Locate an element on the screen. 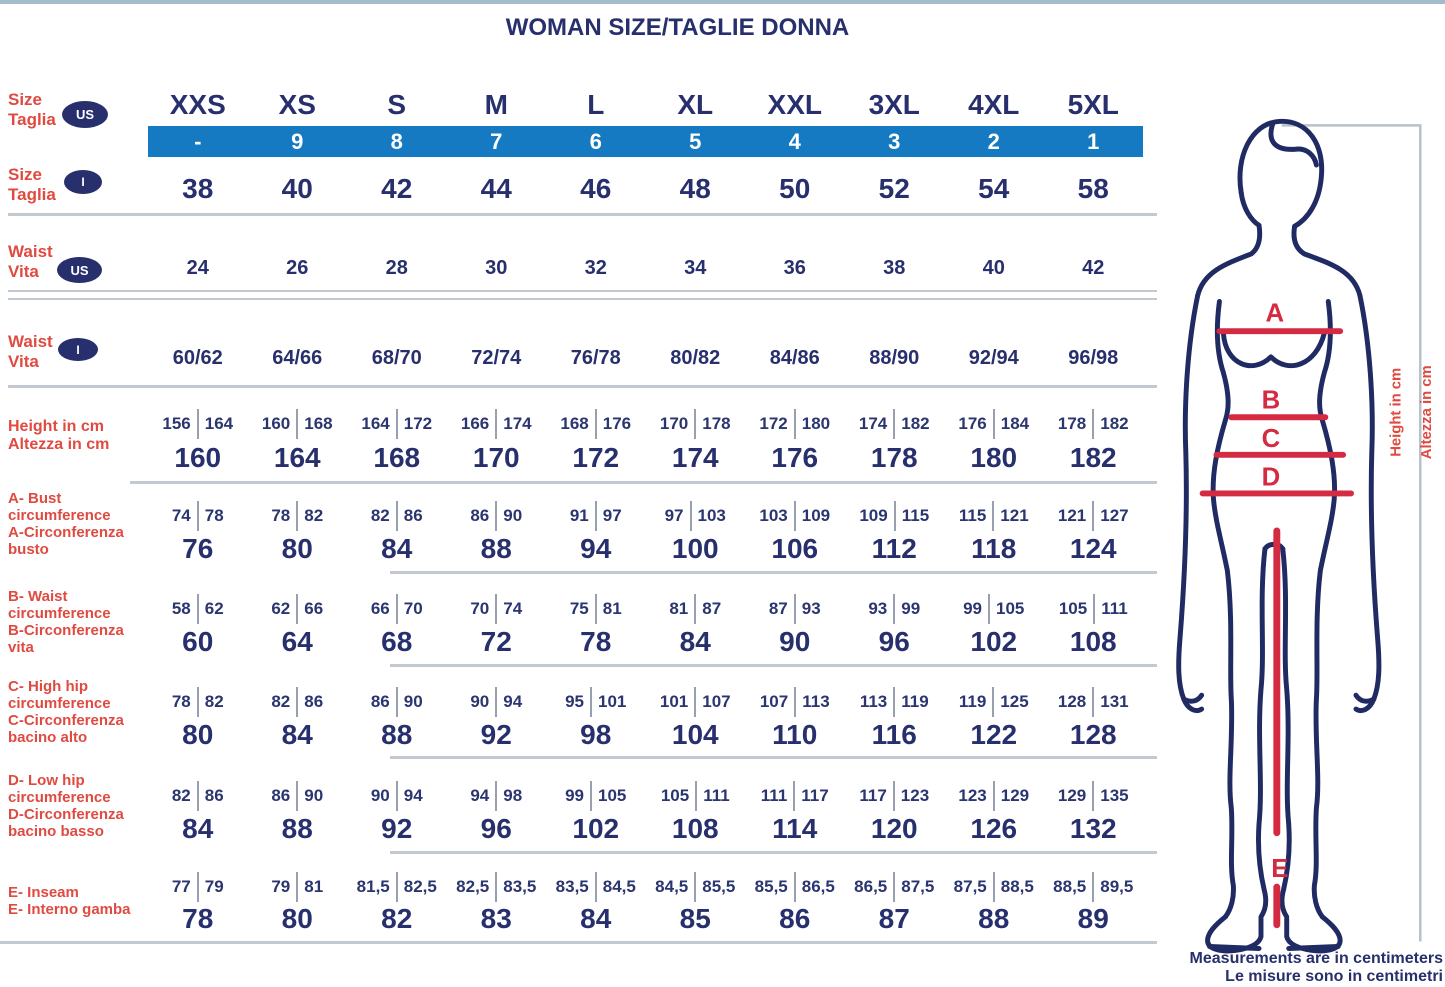 This screenshot has height=987, width=1445. pair-min: 84,5 is located at coordinates (672, 886).